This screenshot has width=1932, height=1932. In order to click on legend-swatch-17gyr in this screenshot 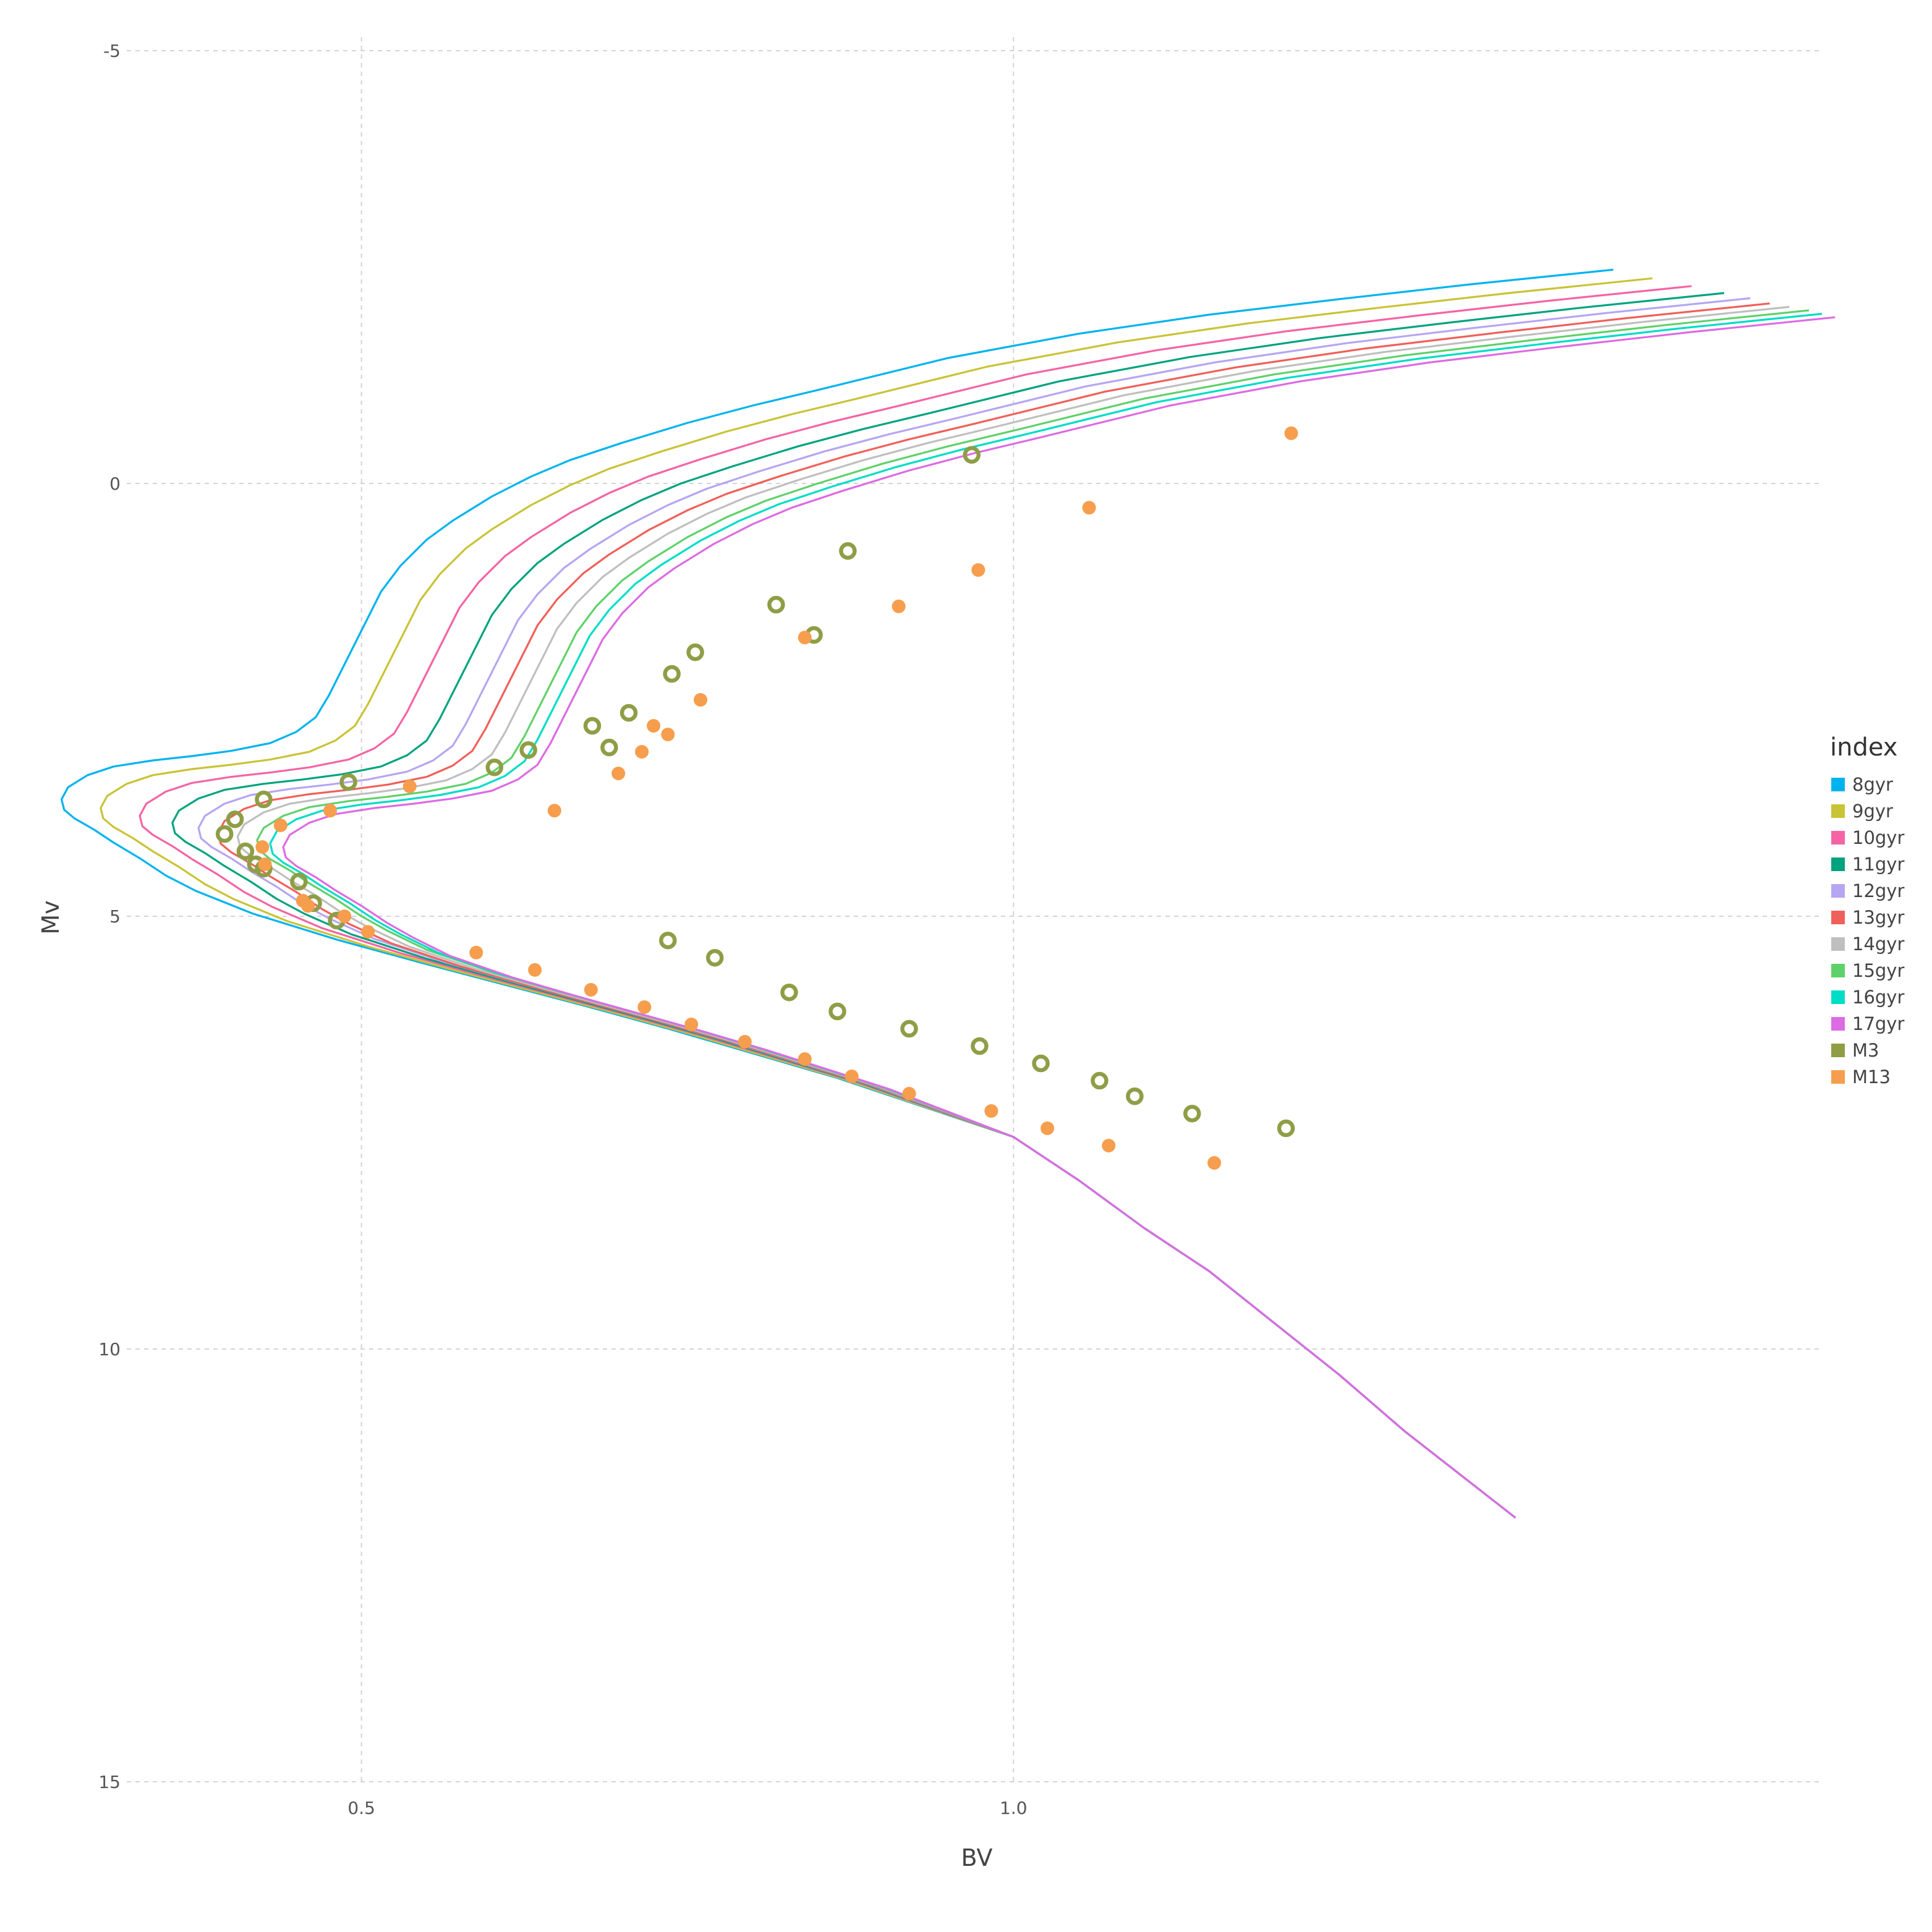, I will do `click(1838, 1024)`.